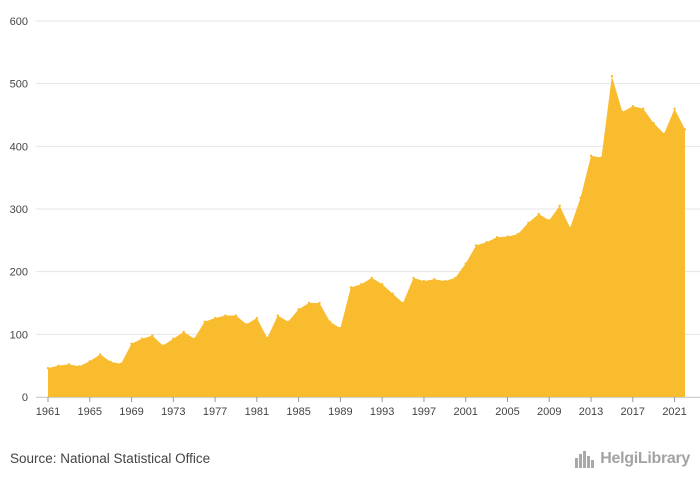 The image size is (700, 483). What do you see at coordinates (382, 412) in the screenshot?
I see `x-tick-label: 1993` at bounding box center [382, 412].